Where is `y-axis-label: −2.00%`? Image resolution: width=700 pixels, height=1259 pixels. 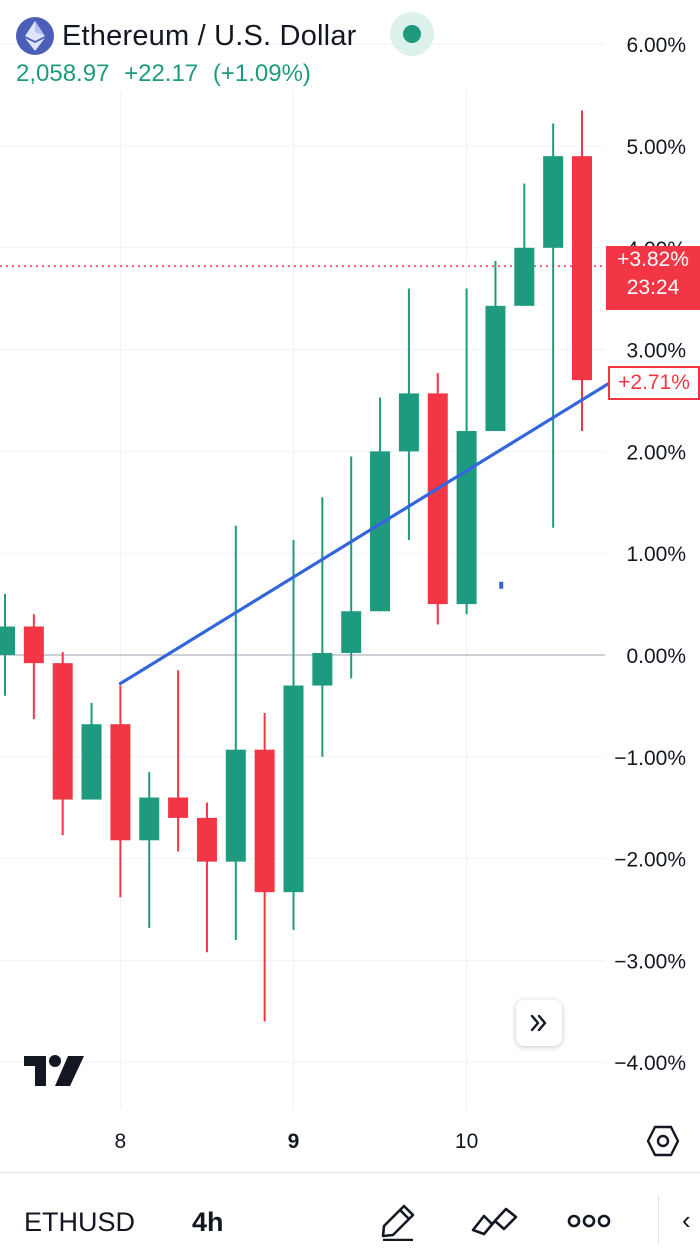 y-axis-label: −2.00% is located at coordinates (650, 860).